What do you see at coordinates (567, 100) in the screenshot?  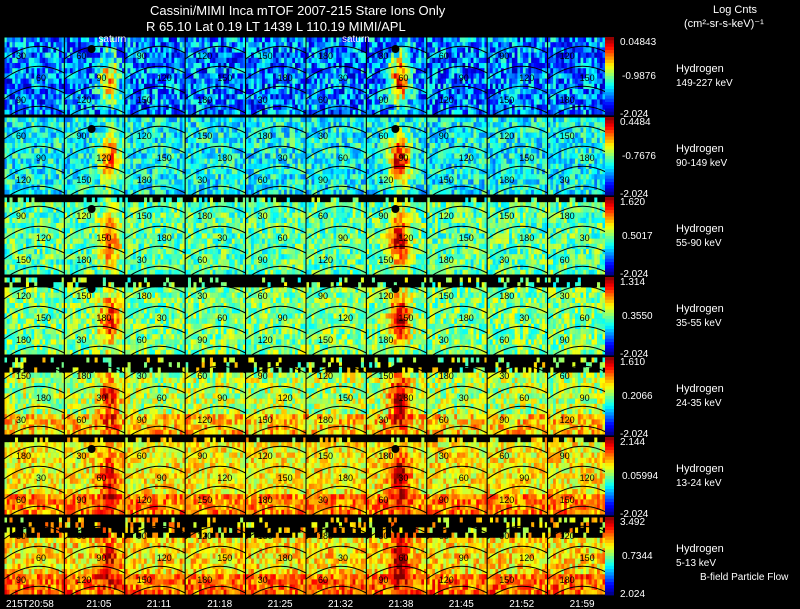 I see `contour-label: 180` at bounding box center [567, 100].